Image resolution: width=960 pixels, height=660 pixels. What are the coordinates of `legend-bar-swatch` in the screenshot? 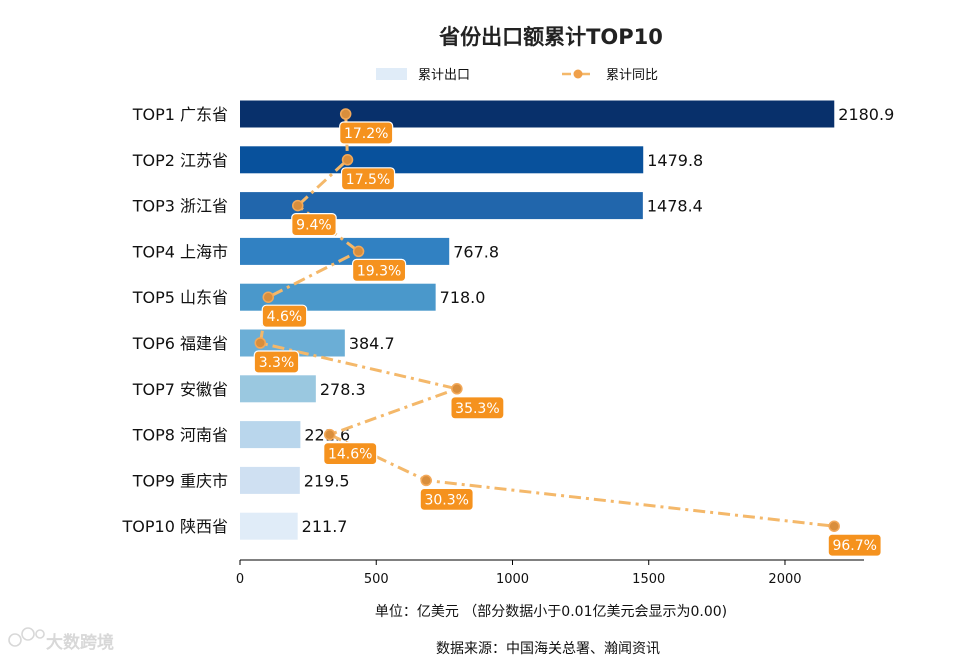 It's located at (391, 74).